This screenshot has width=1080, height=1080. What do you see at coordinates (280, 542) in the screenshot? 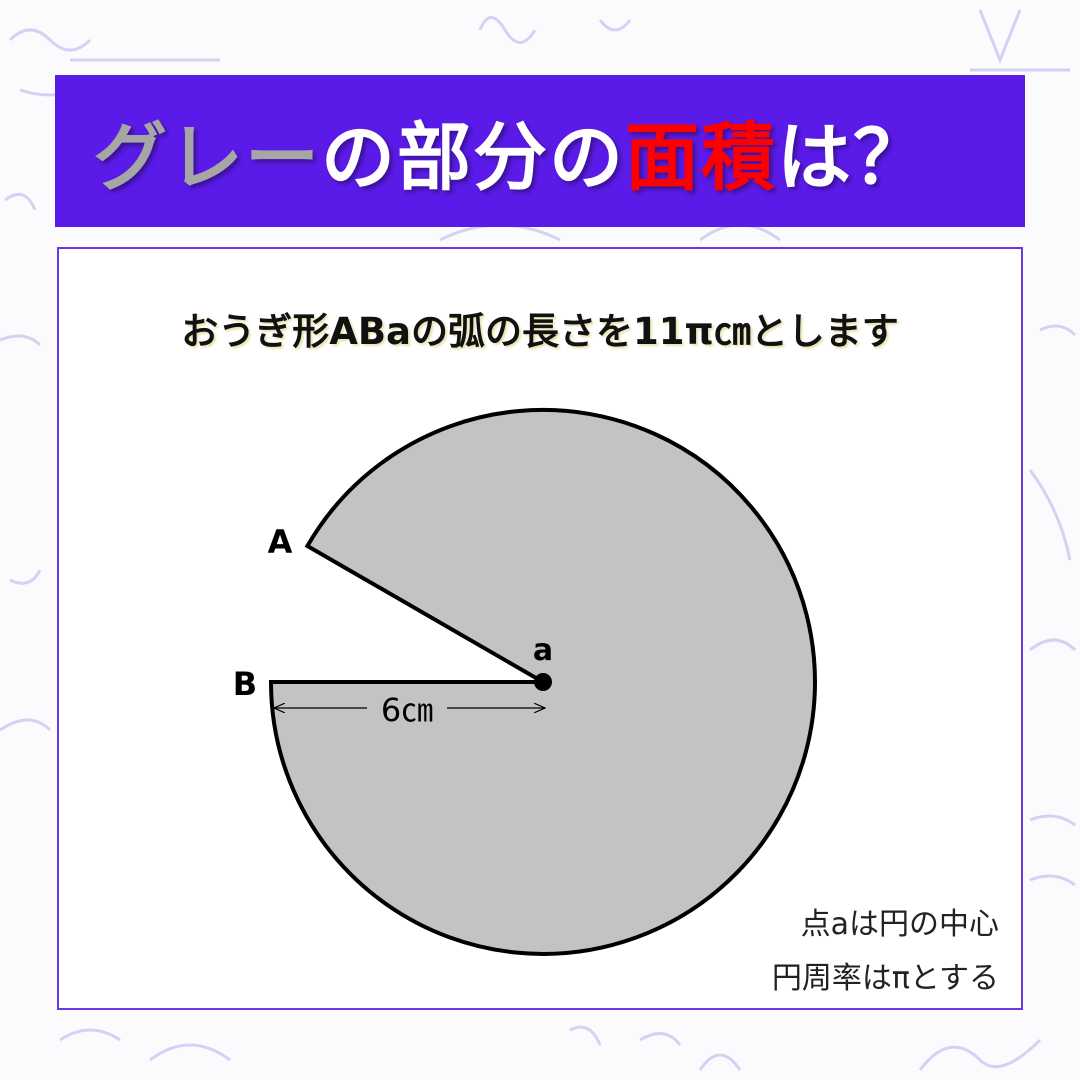
I see `label-a-point: A` at bounding box center [280, 542].